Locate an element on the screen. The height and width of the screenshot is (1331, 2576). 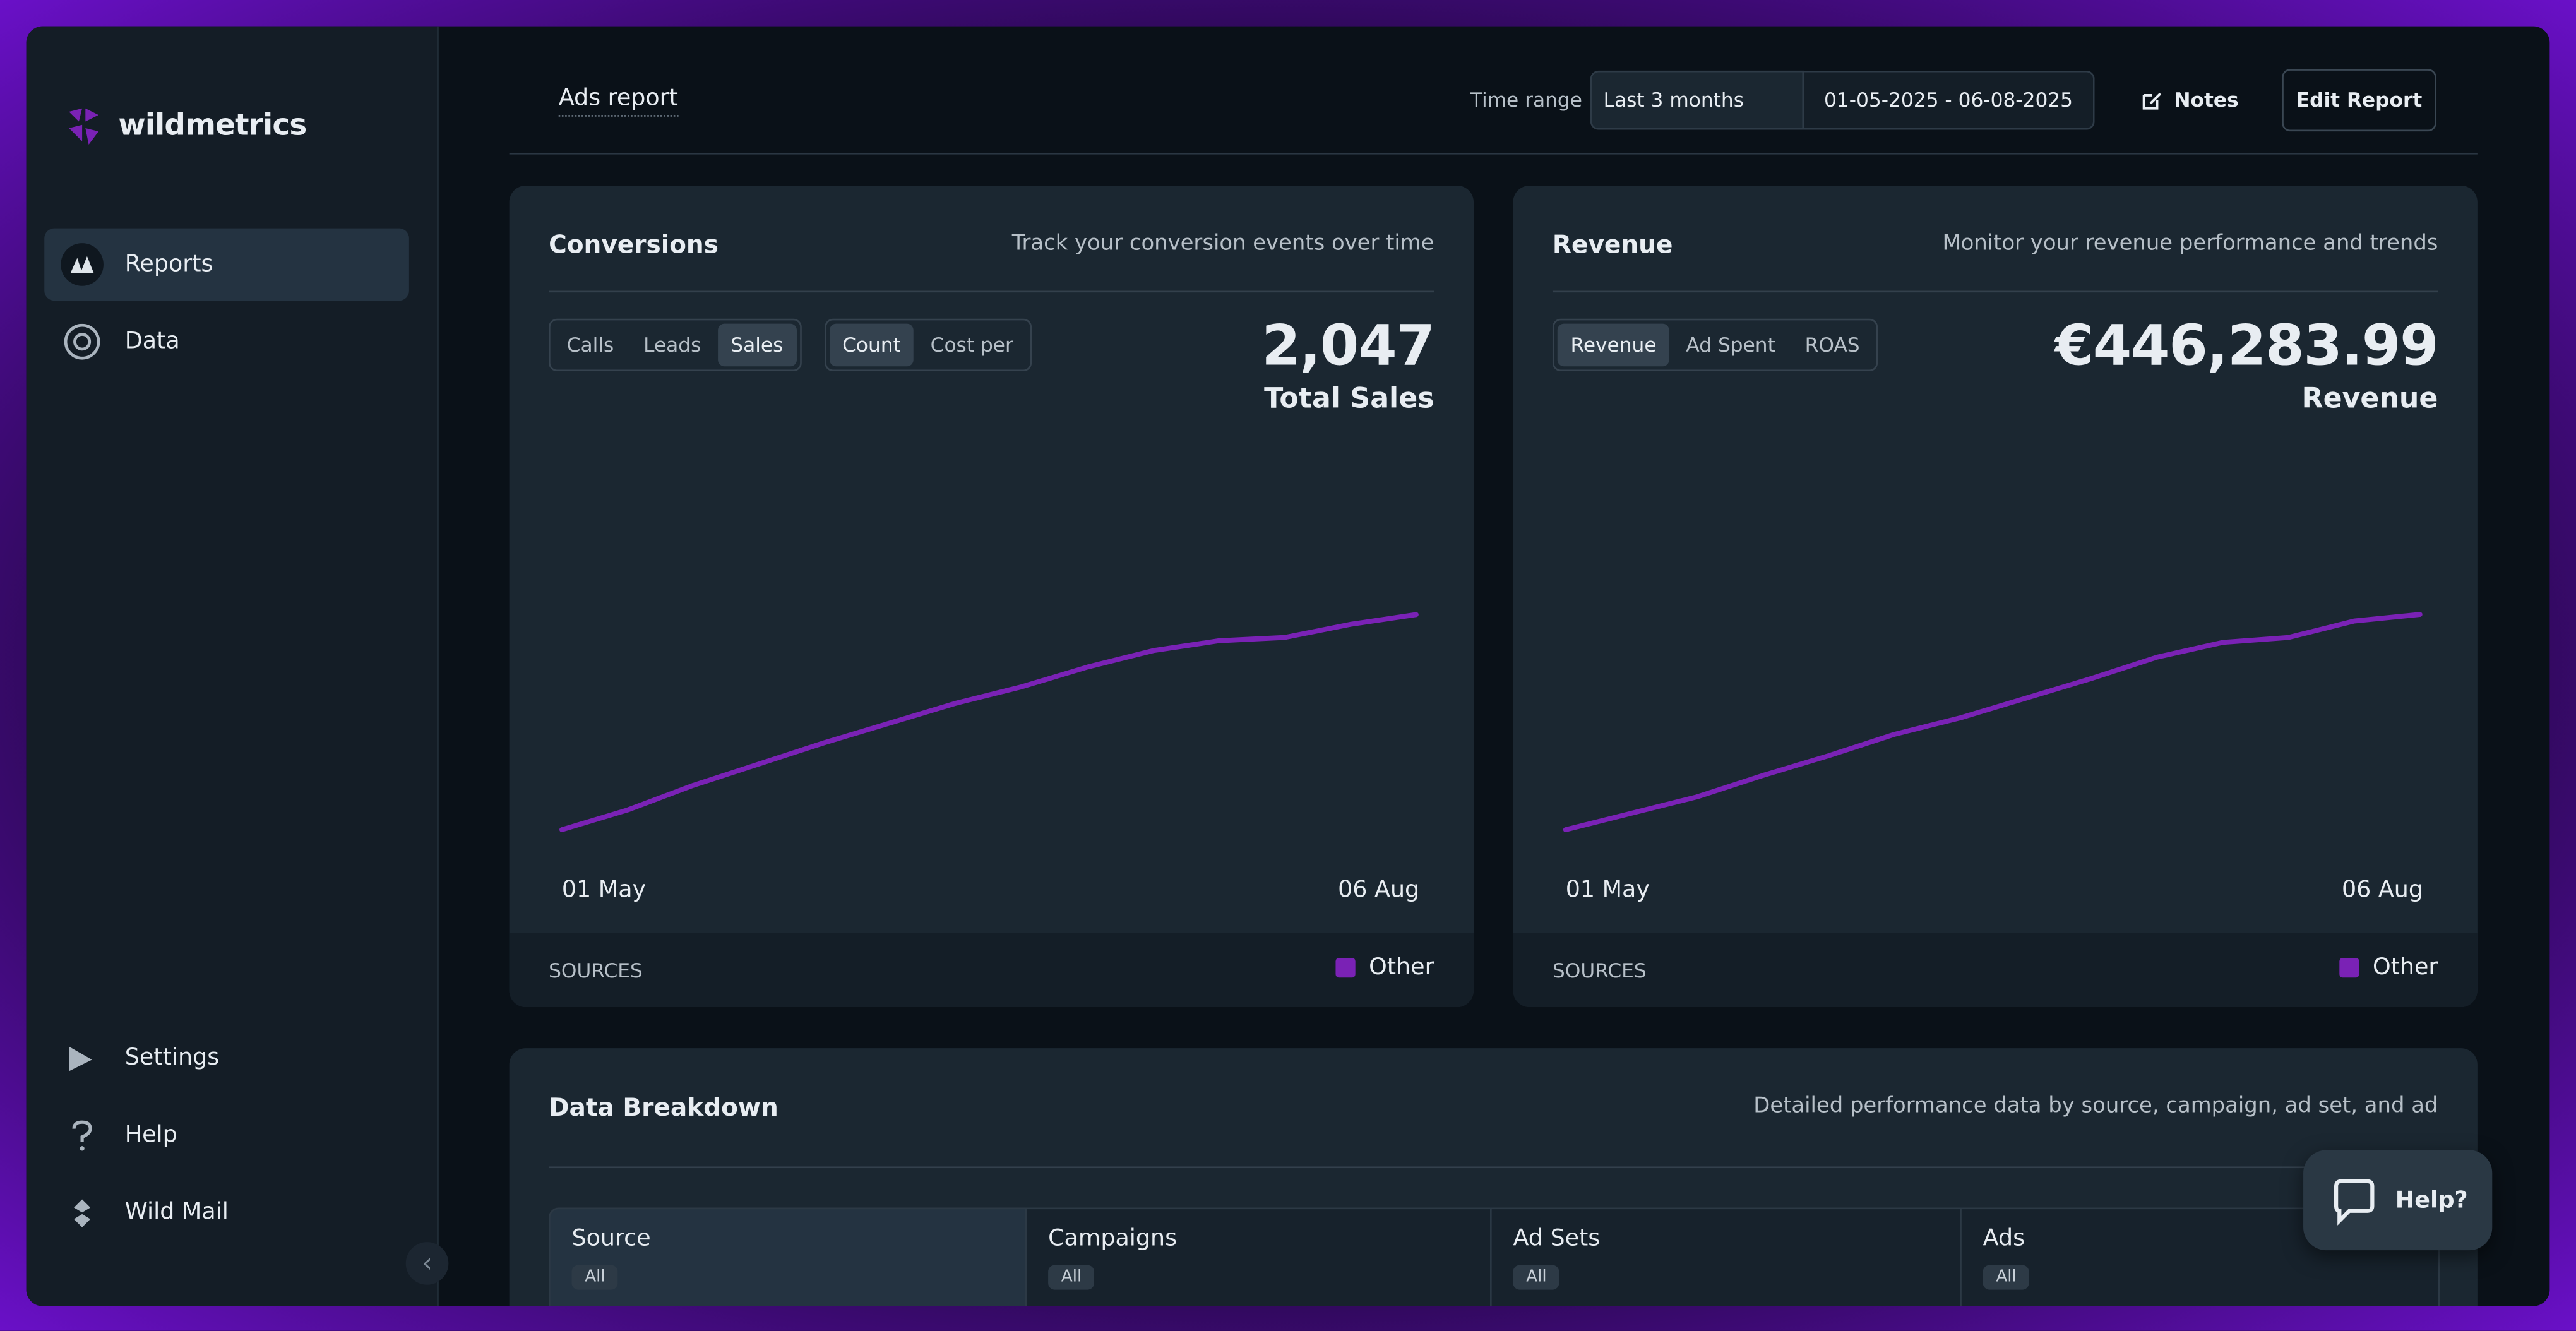
tab: Revenue is located at coordinates (1613, 345).